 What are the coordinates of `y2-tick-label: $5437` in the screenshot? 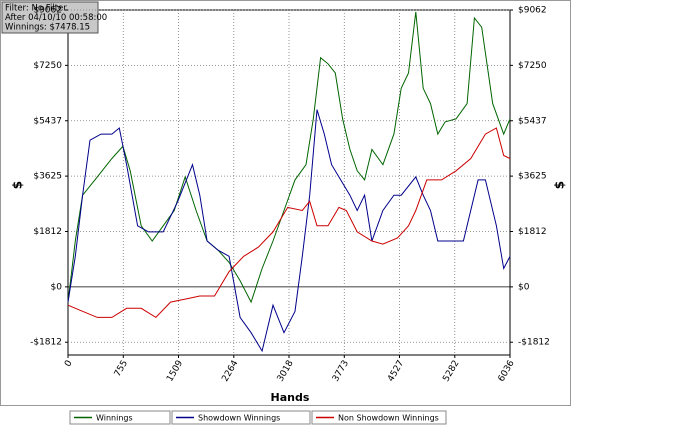 It's located at (532, 121).